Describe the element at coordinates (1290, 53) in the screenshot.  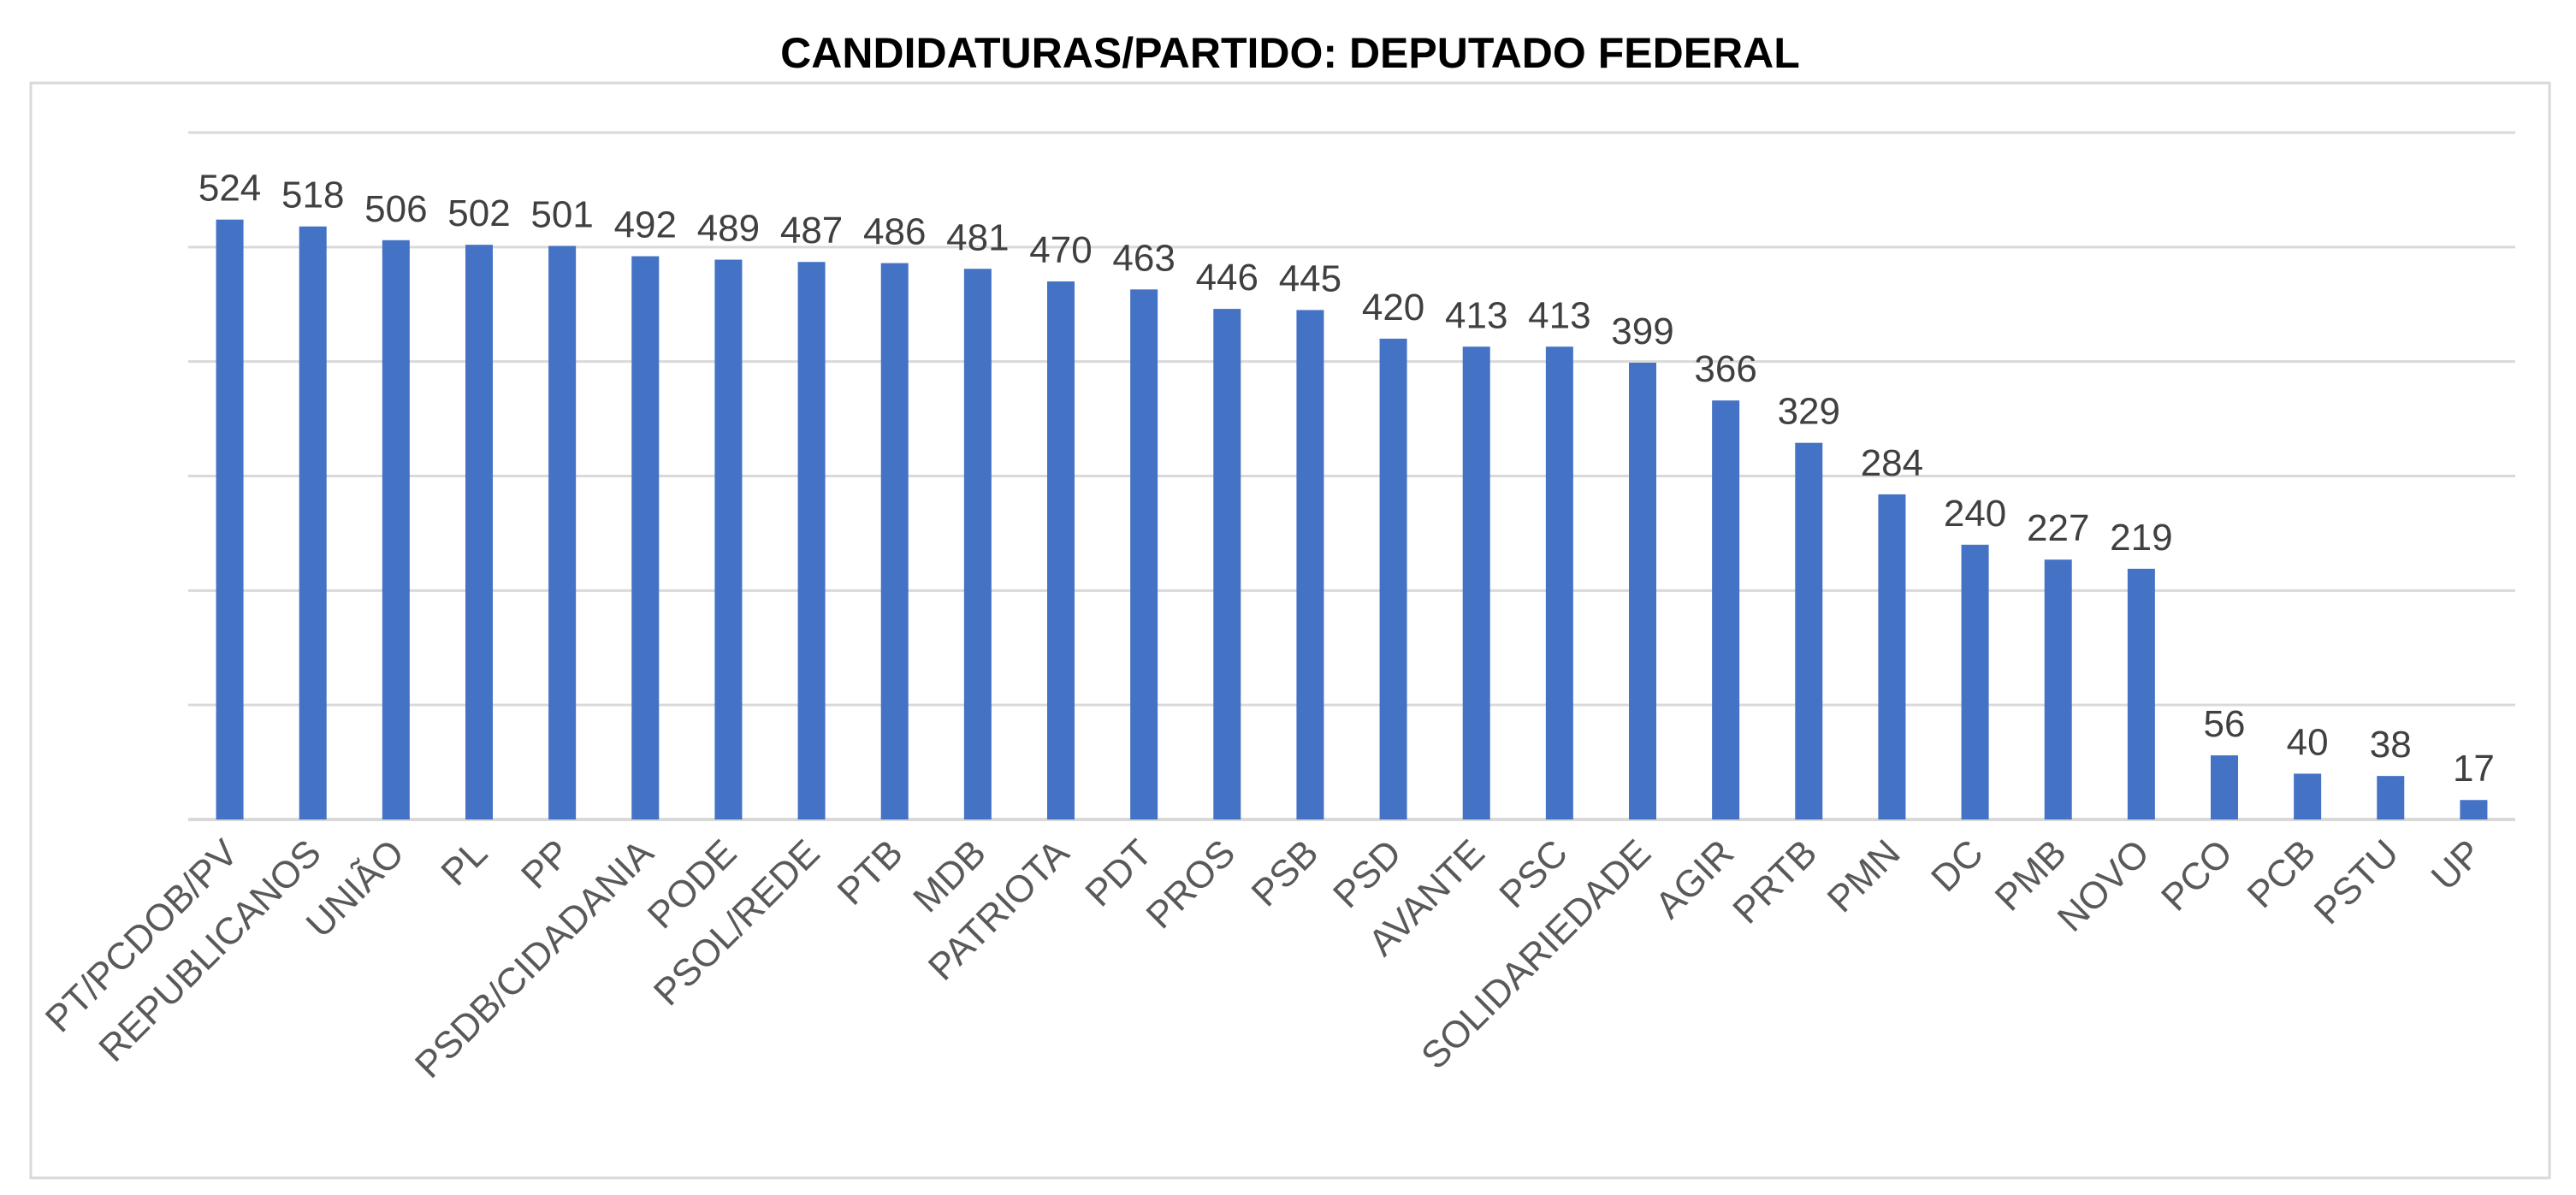
I see `chart-title: CANDIDATURAS/PARTIDO: DEPUTADO FEDERAL` at that location.